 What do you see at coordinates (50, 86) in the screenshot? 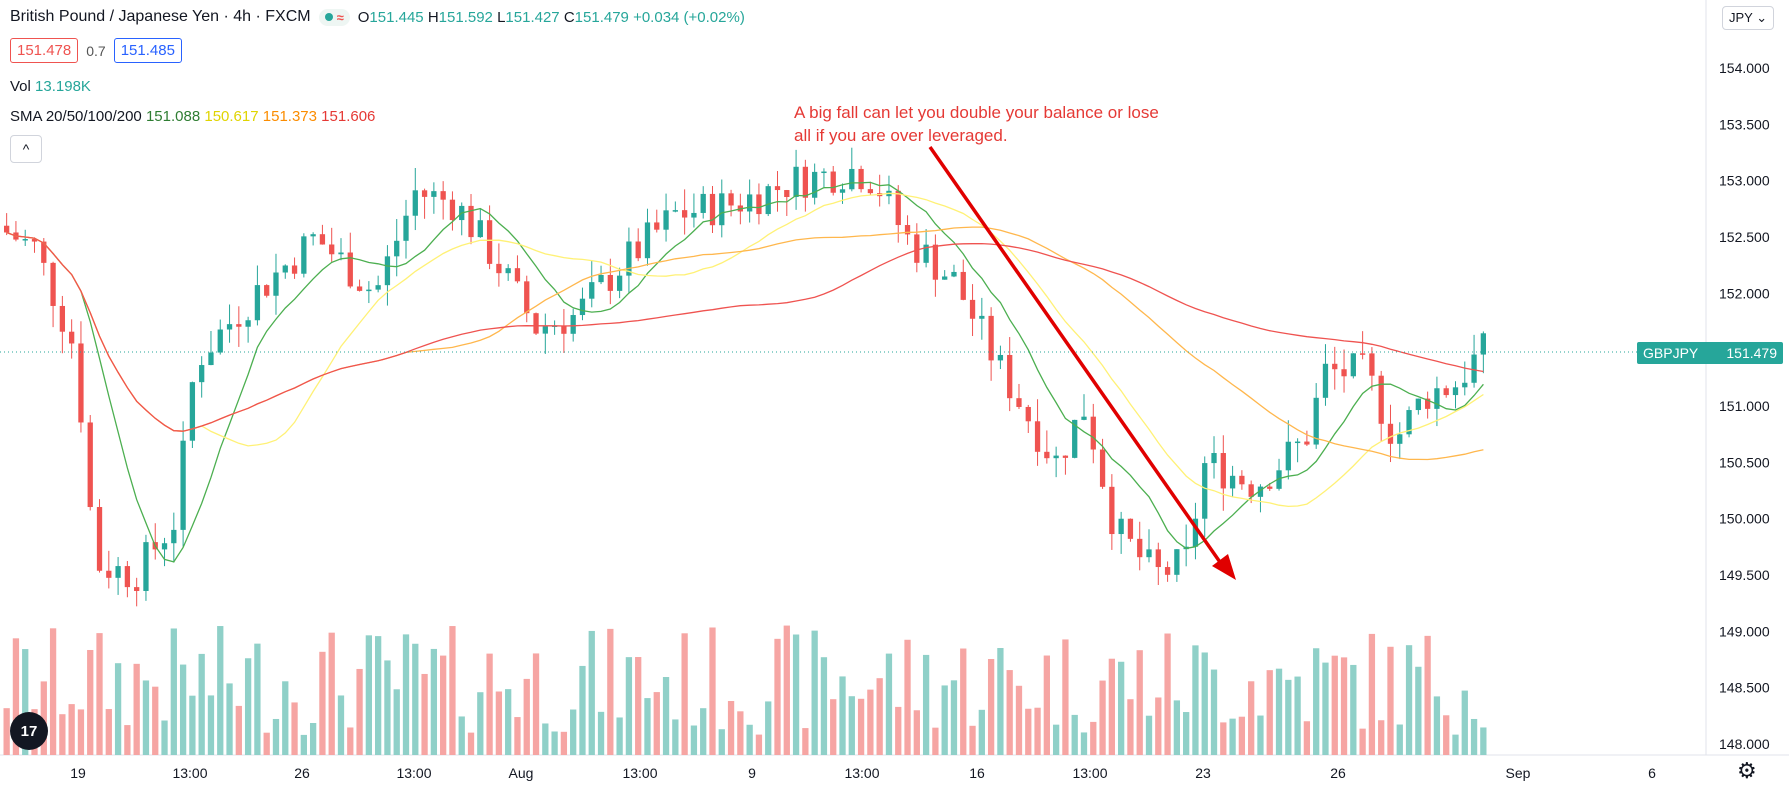
I see `volume-legend: Vol 13.198K` at bounding box center [50, 86].